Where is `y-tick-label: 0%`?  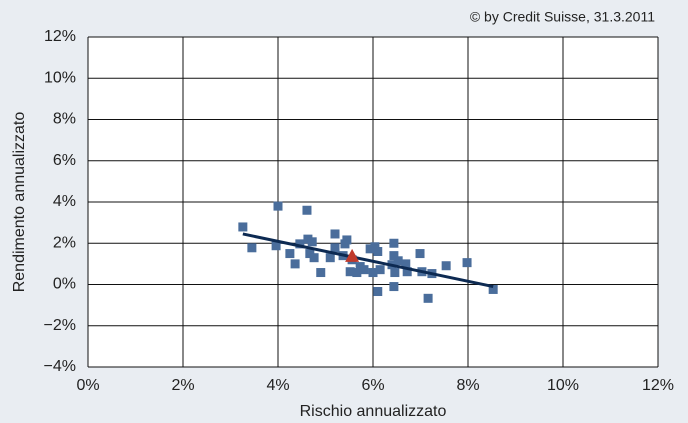
y-tick-label: 0% is located at coordinates (64, 284).